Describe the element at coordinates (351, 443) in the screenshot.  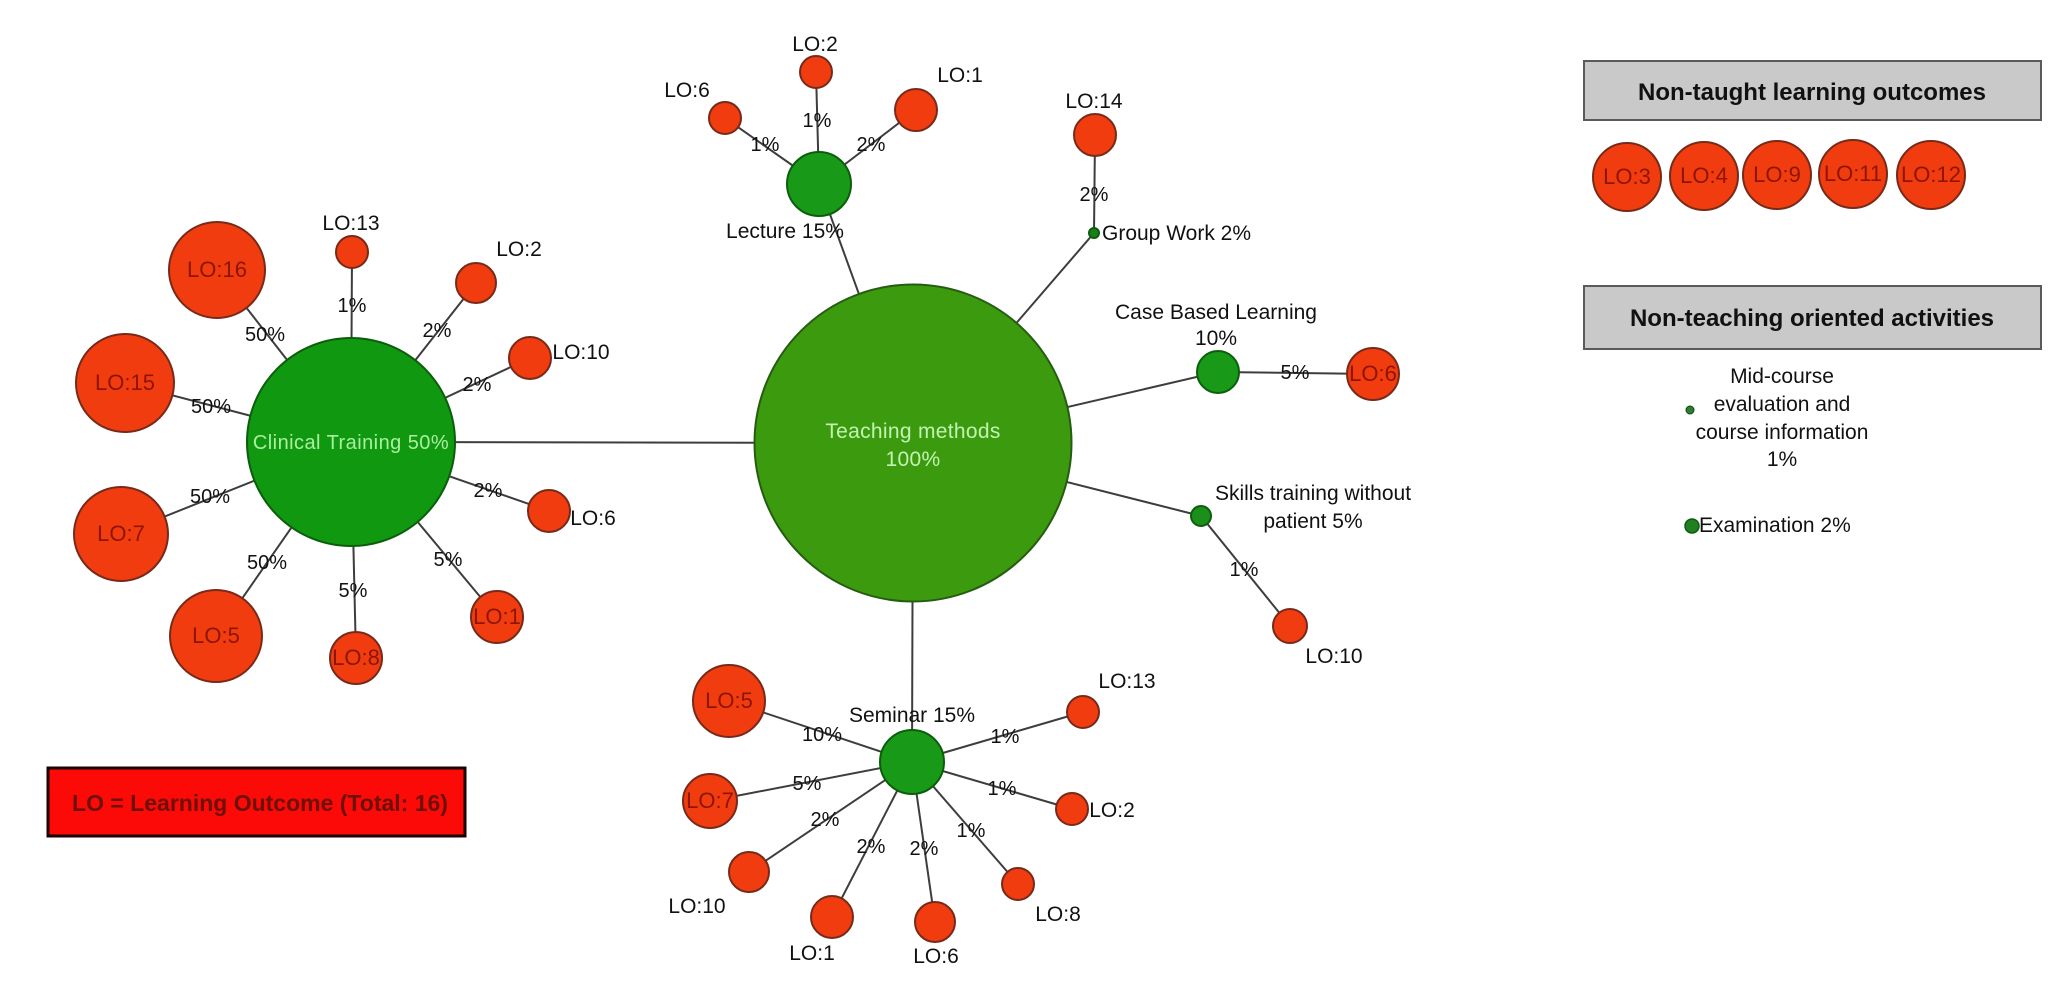
I see `svg-text: Clinical Training 50%` at that location.